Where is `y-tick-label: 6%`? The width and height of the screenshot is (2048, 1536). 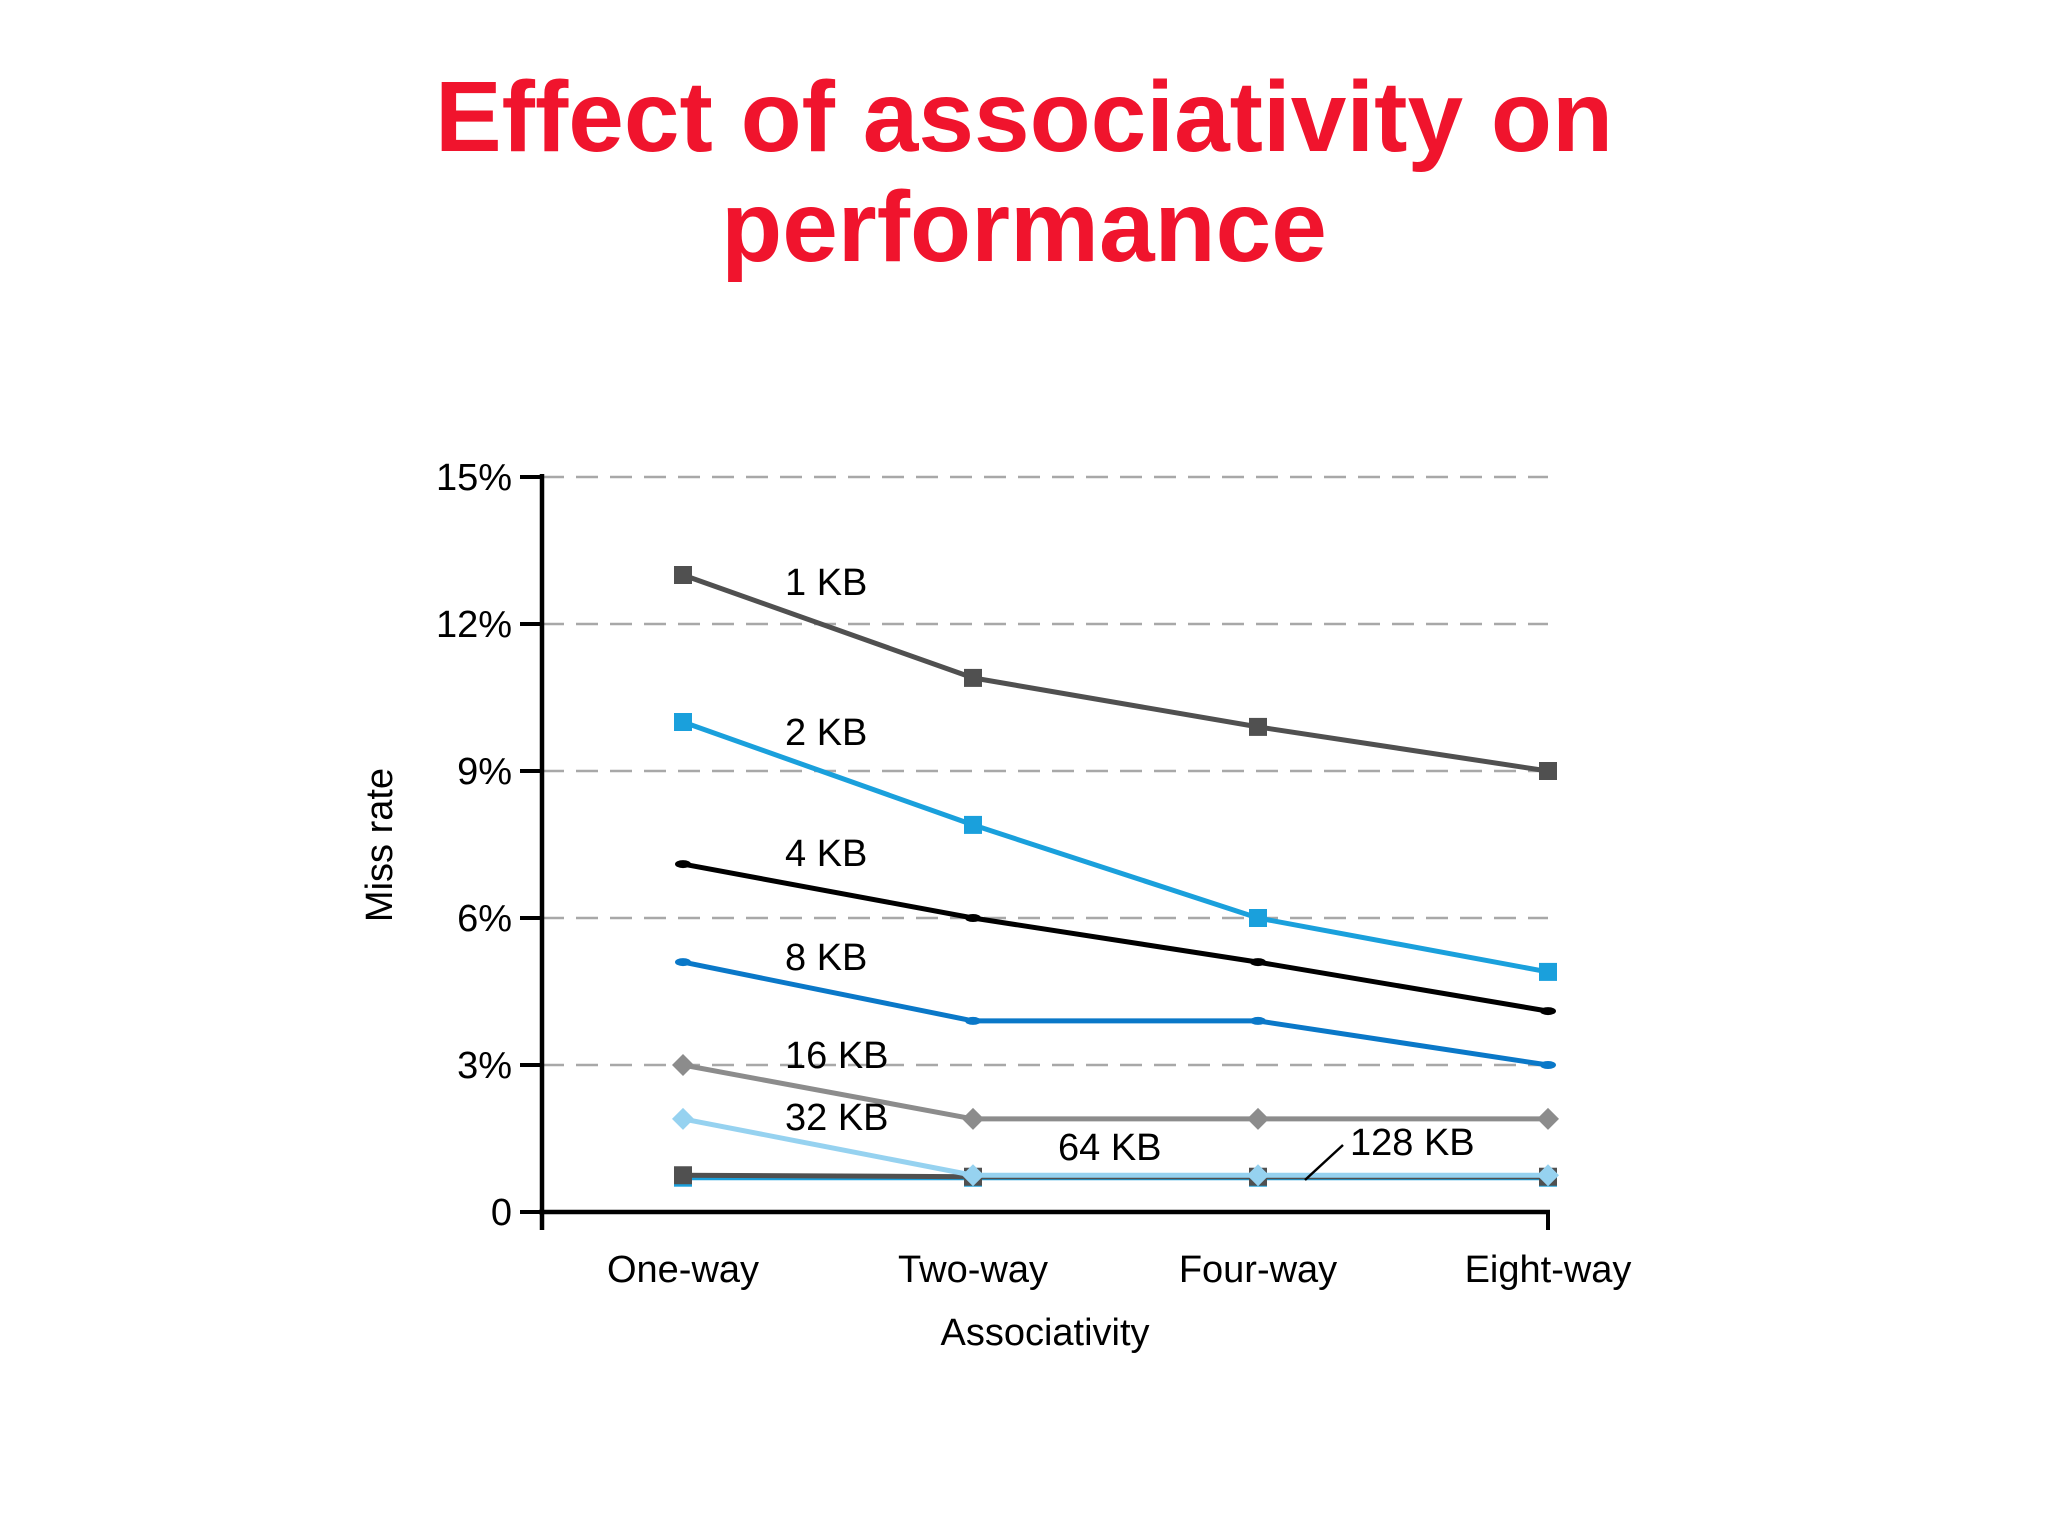 y-tick-label: 6% is located at coordinates (484, 919).